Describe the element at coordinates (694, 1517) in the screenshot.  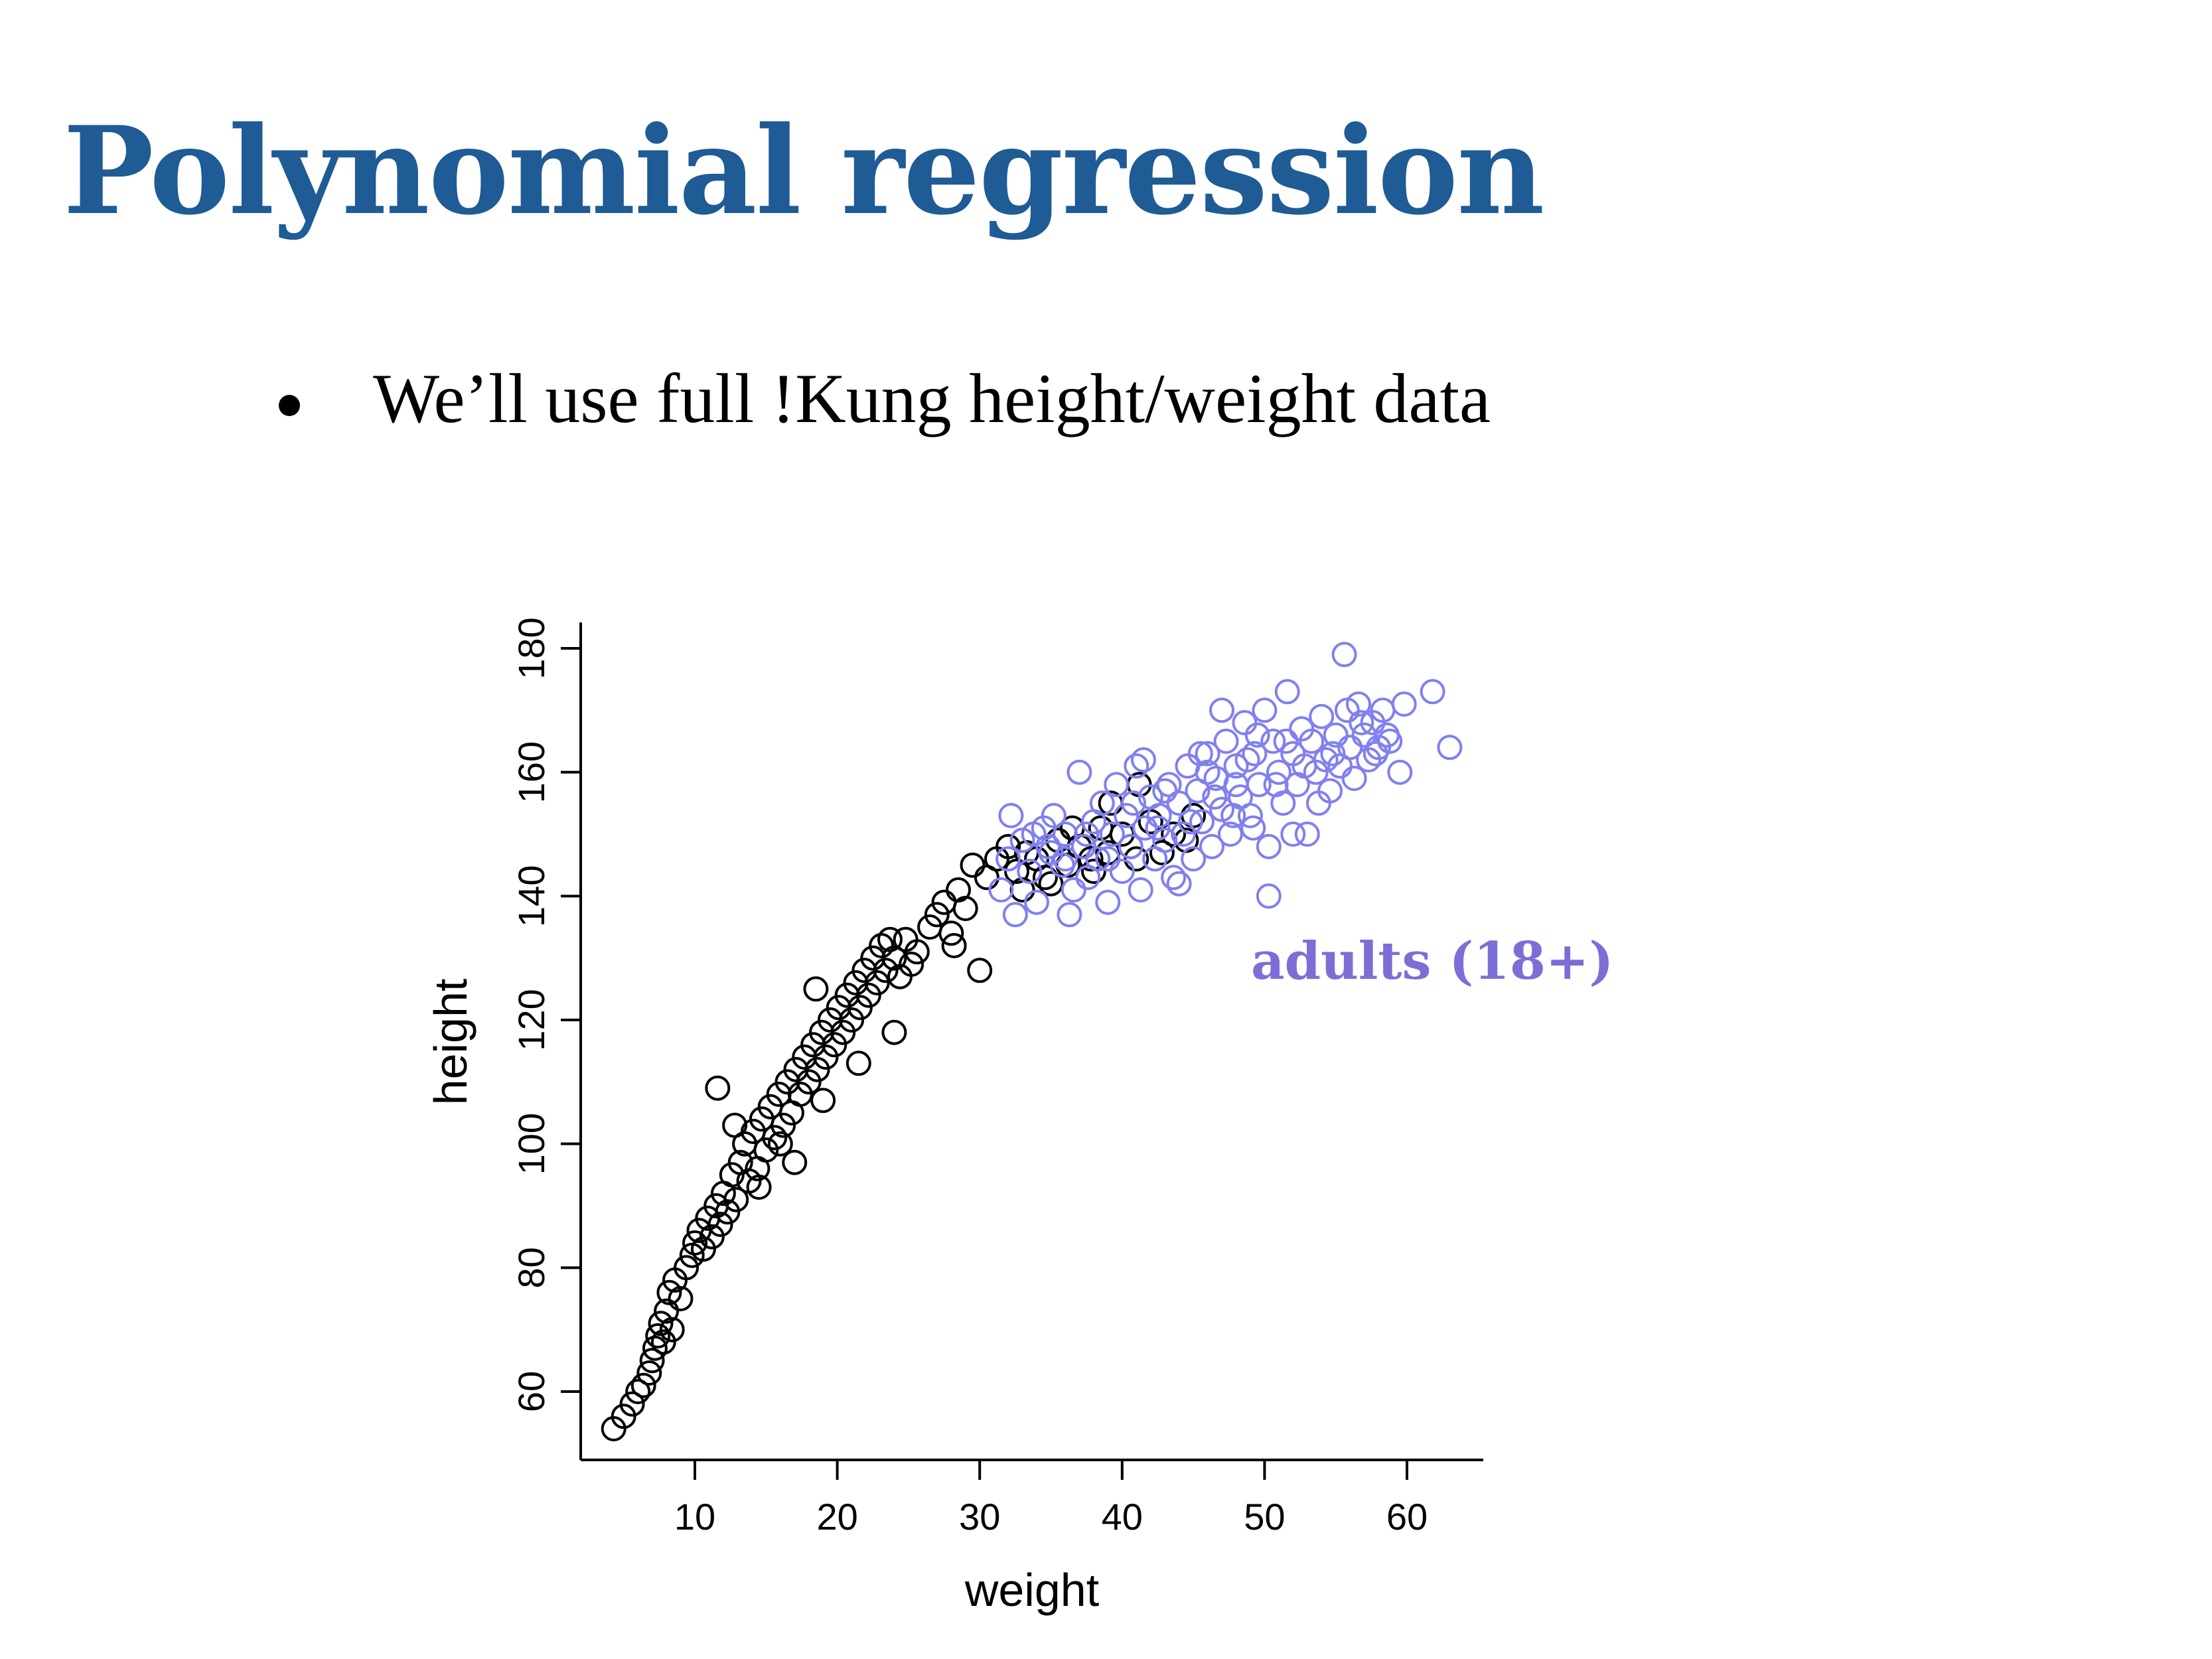
I see `x-tick-label: 10` at that location.